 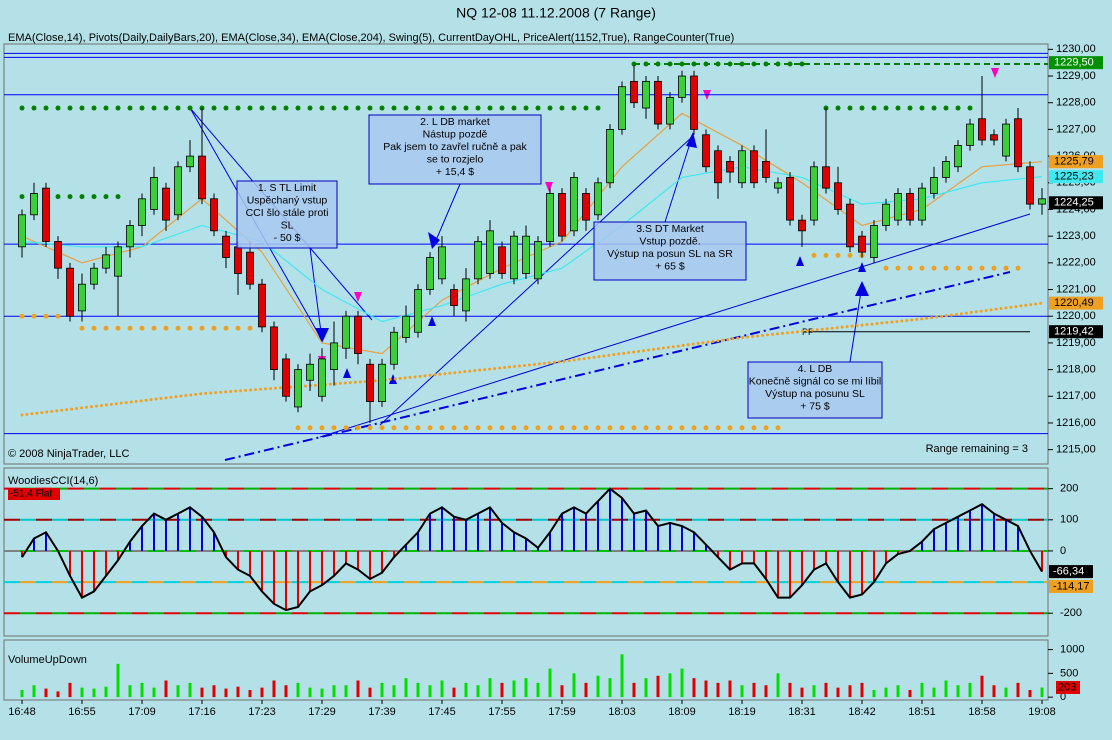 I want to click on cci-badge-label: -66,34, so click(x=1068, y=572).